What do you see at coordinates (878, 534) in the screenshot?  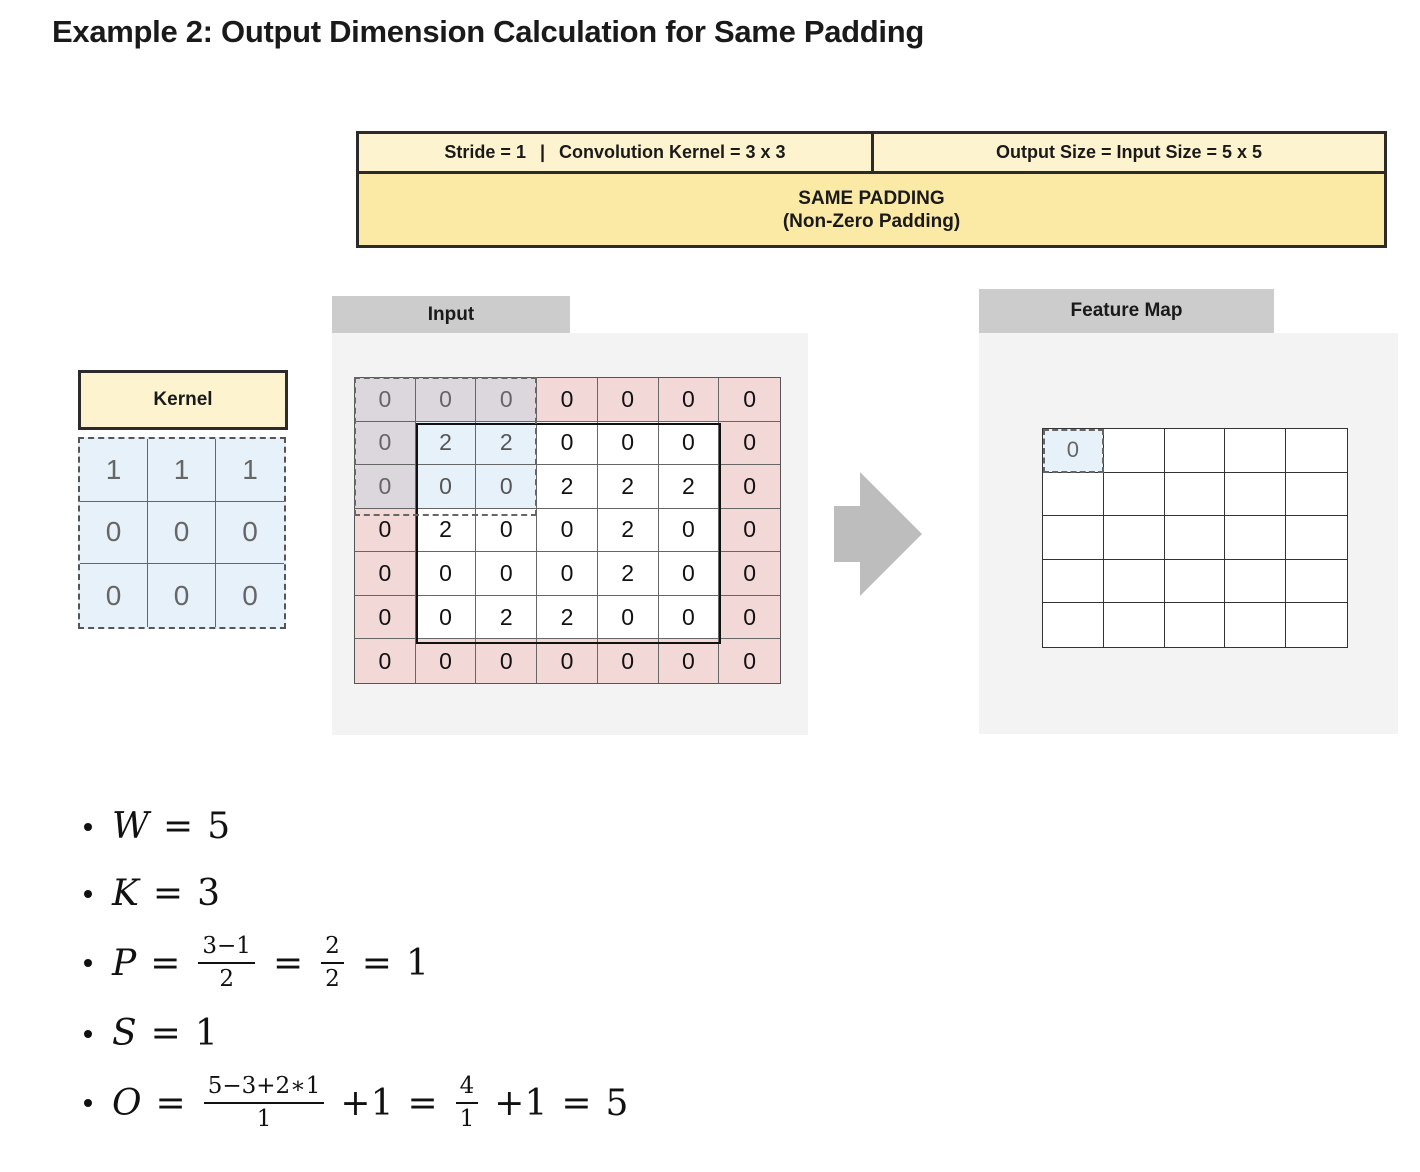 I see `right-arrow-icon` at bounding box center [878, 534].